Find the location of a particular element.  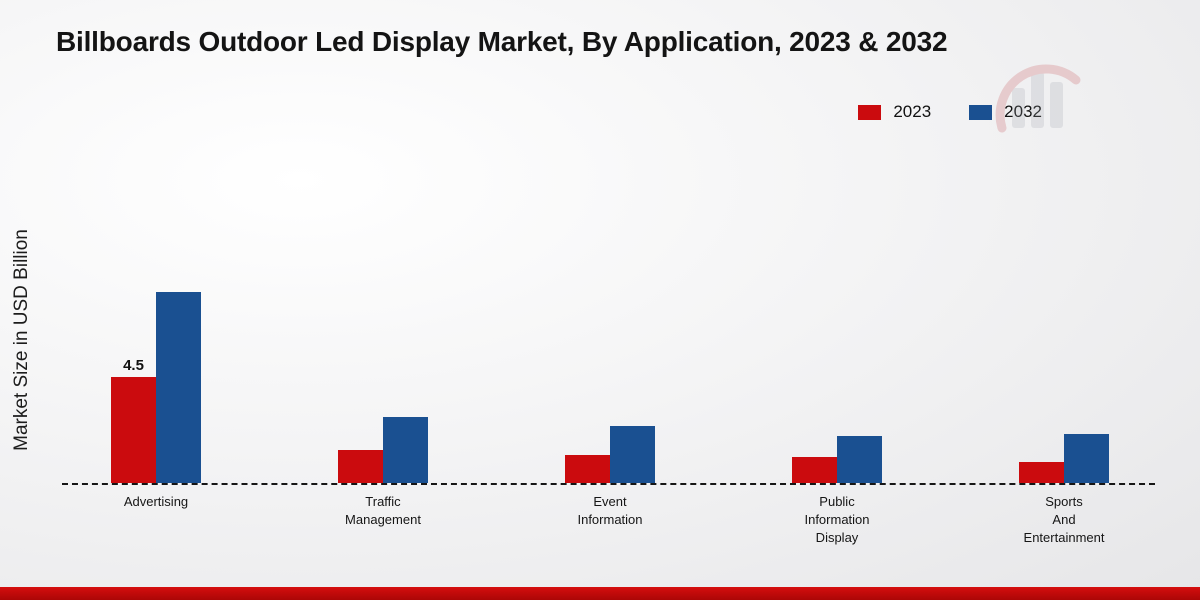

bar-group-event-information is located at coordinates (610, 377).